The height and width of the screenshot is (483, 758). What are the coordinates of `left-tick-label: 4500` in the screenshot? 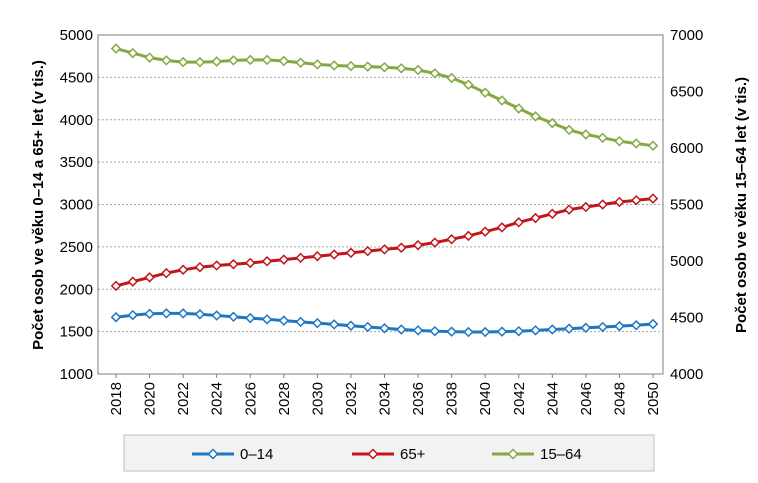 It's located at (76, 77).